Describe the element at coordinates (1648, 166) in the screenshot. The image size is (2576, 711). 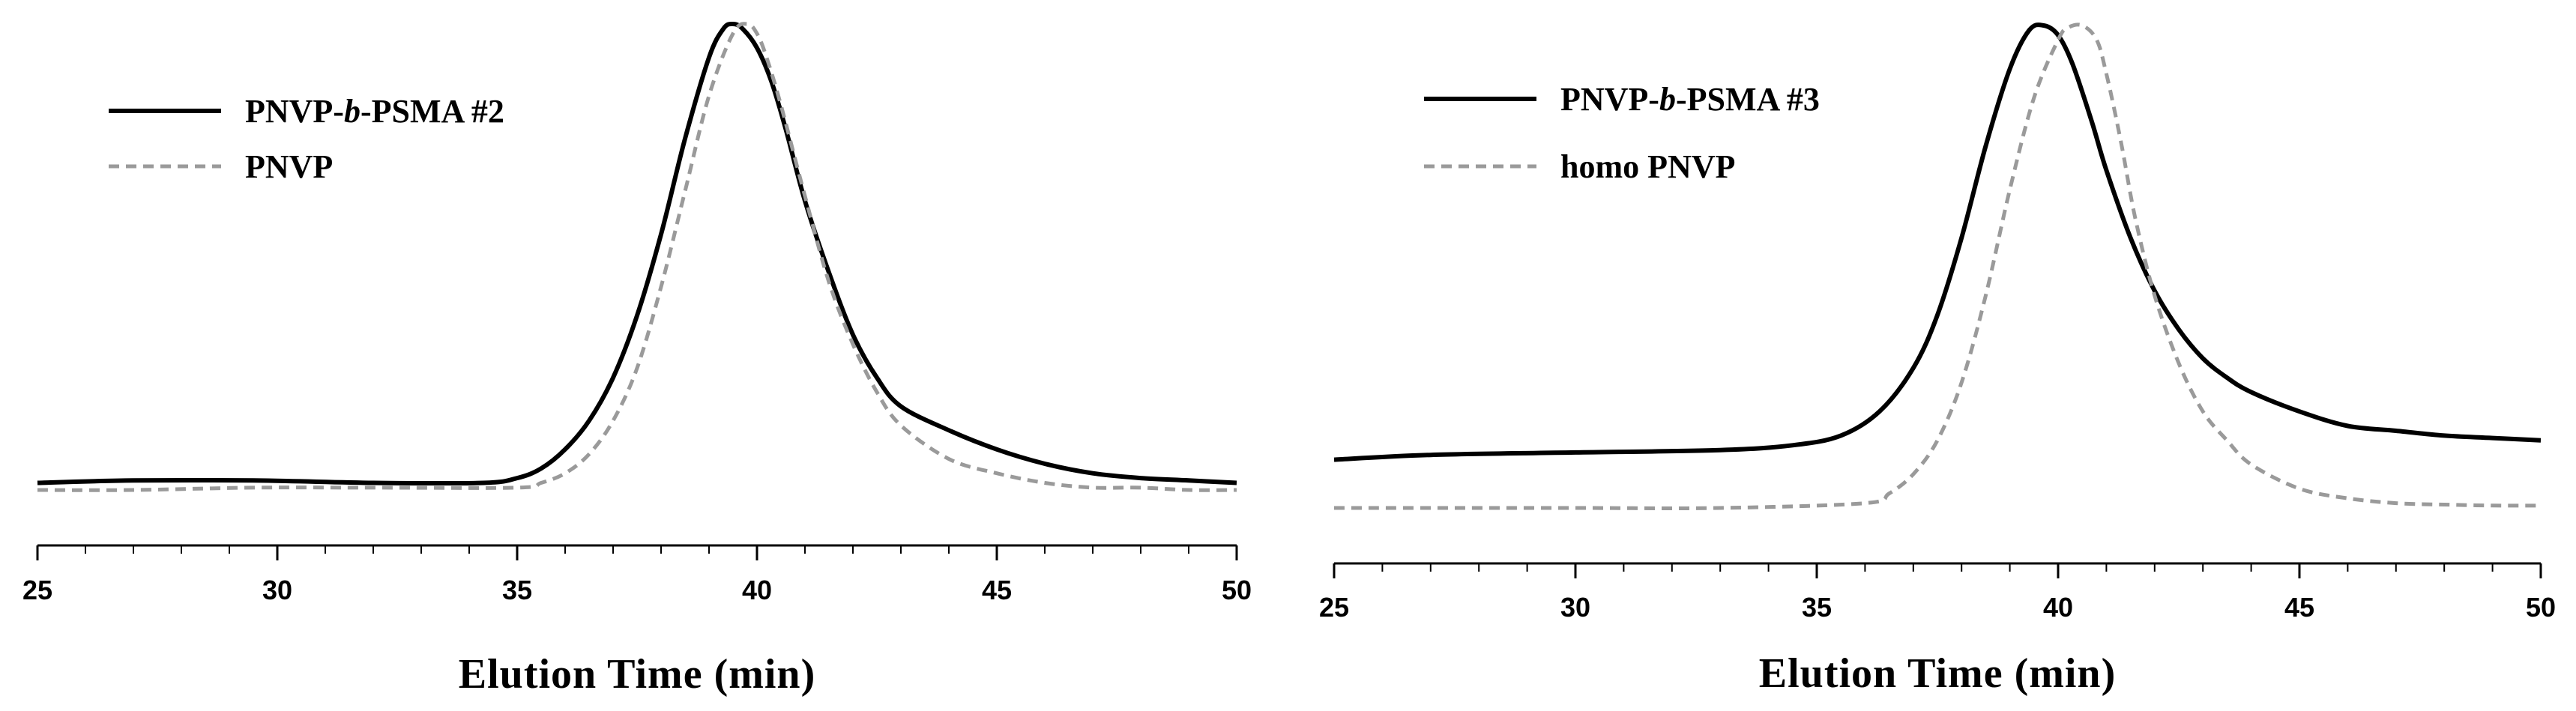
I see `legend-label: homo PNVP` at that location.